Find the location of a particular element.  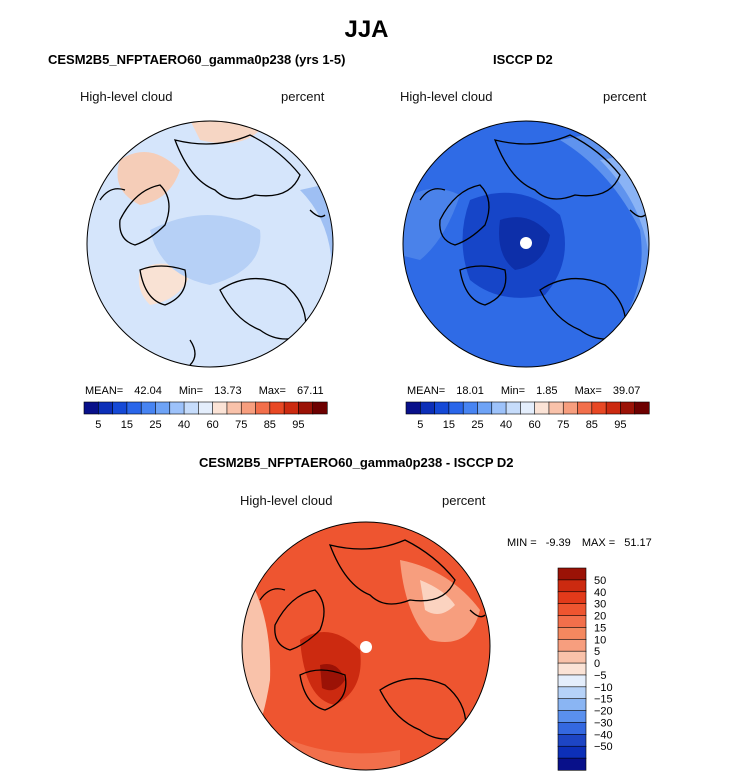

panel3-pole-mask is located at coordinates (366, 647).